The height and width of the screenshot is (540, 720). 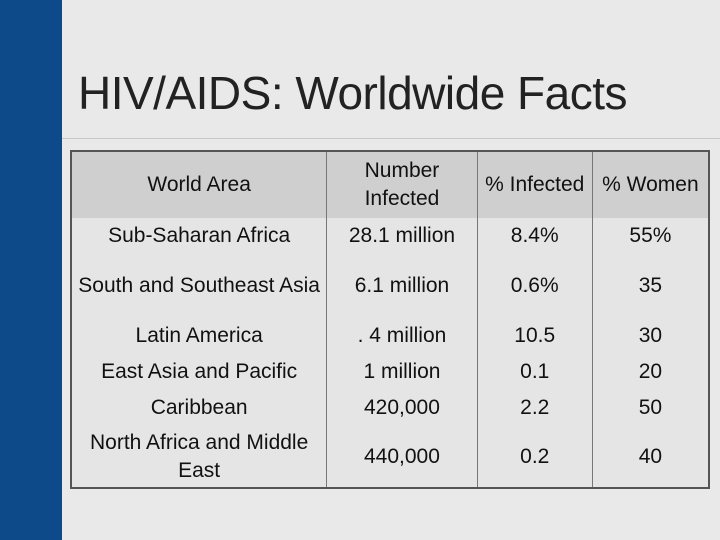 What do you see at coordinates (199, 408) in the screenshot?
I see `cell-area: Caribbean` at bounding box center [199, 408].